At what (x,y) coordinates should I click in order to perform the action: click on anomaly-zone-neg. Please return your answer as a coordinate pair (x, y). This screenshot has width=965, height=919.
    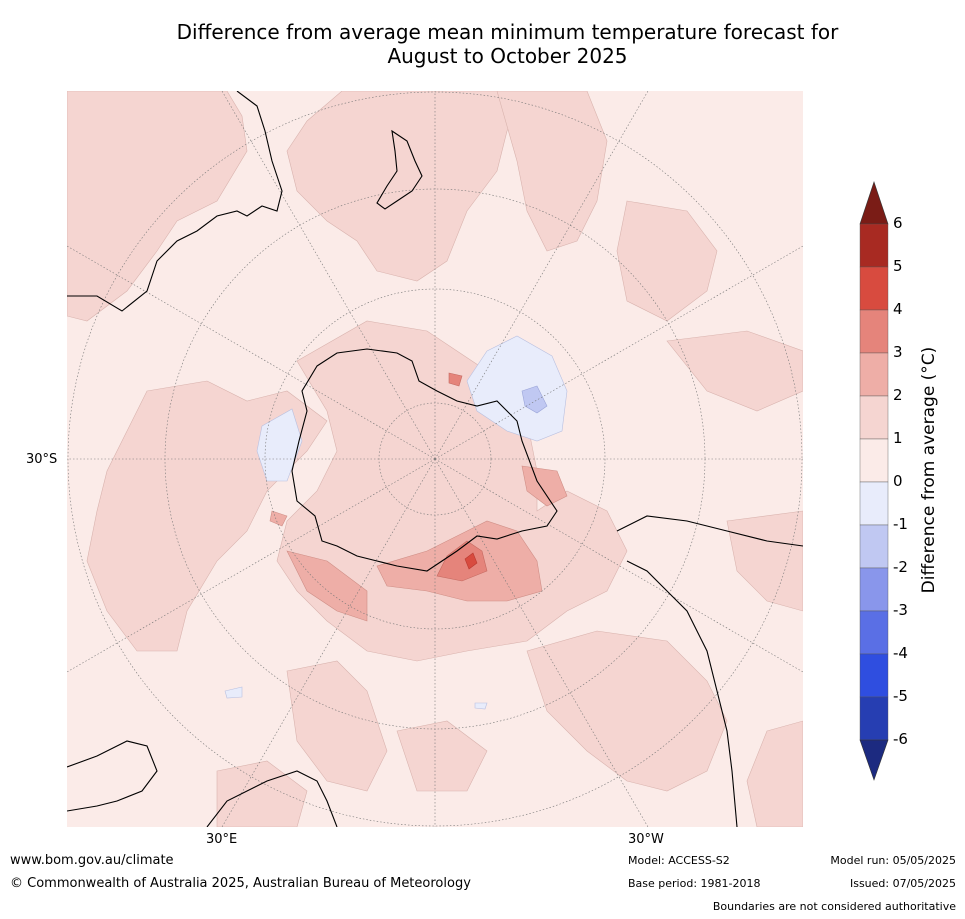
    Looking at the image, I should click on (396, 522).